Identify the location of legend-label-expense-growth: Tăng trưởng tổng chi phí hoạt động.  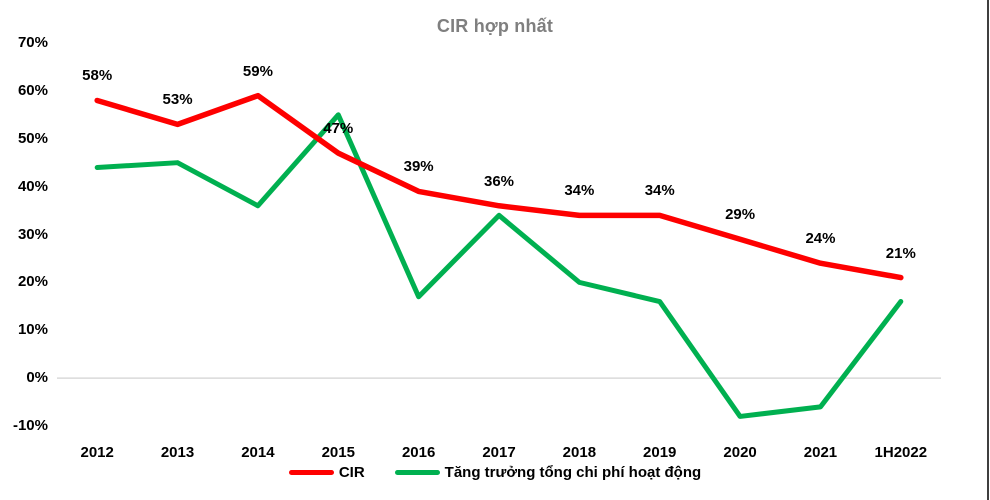
(573, 472).